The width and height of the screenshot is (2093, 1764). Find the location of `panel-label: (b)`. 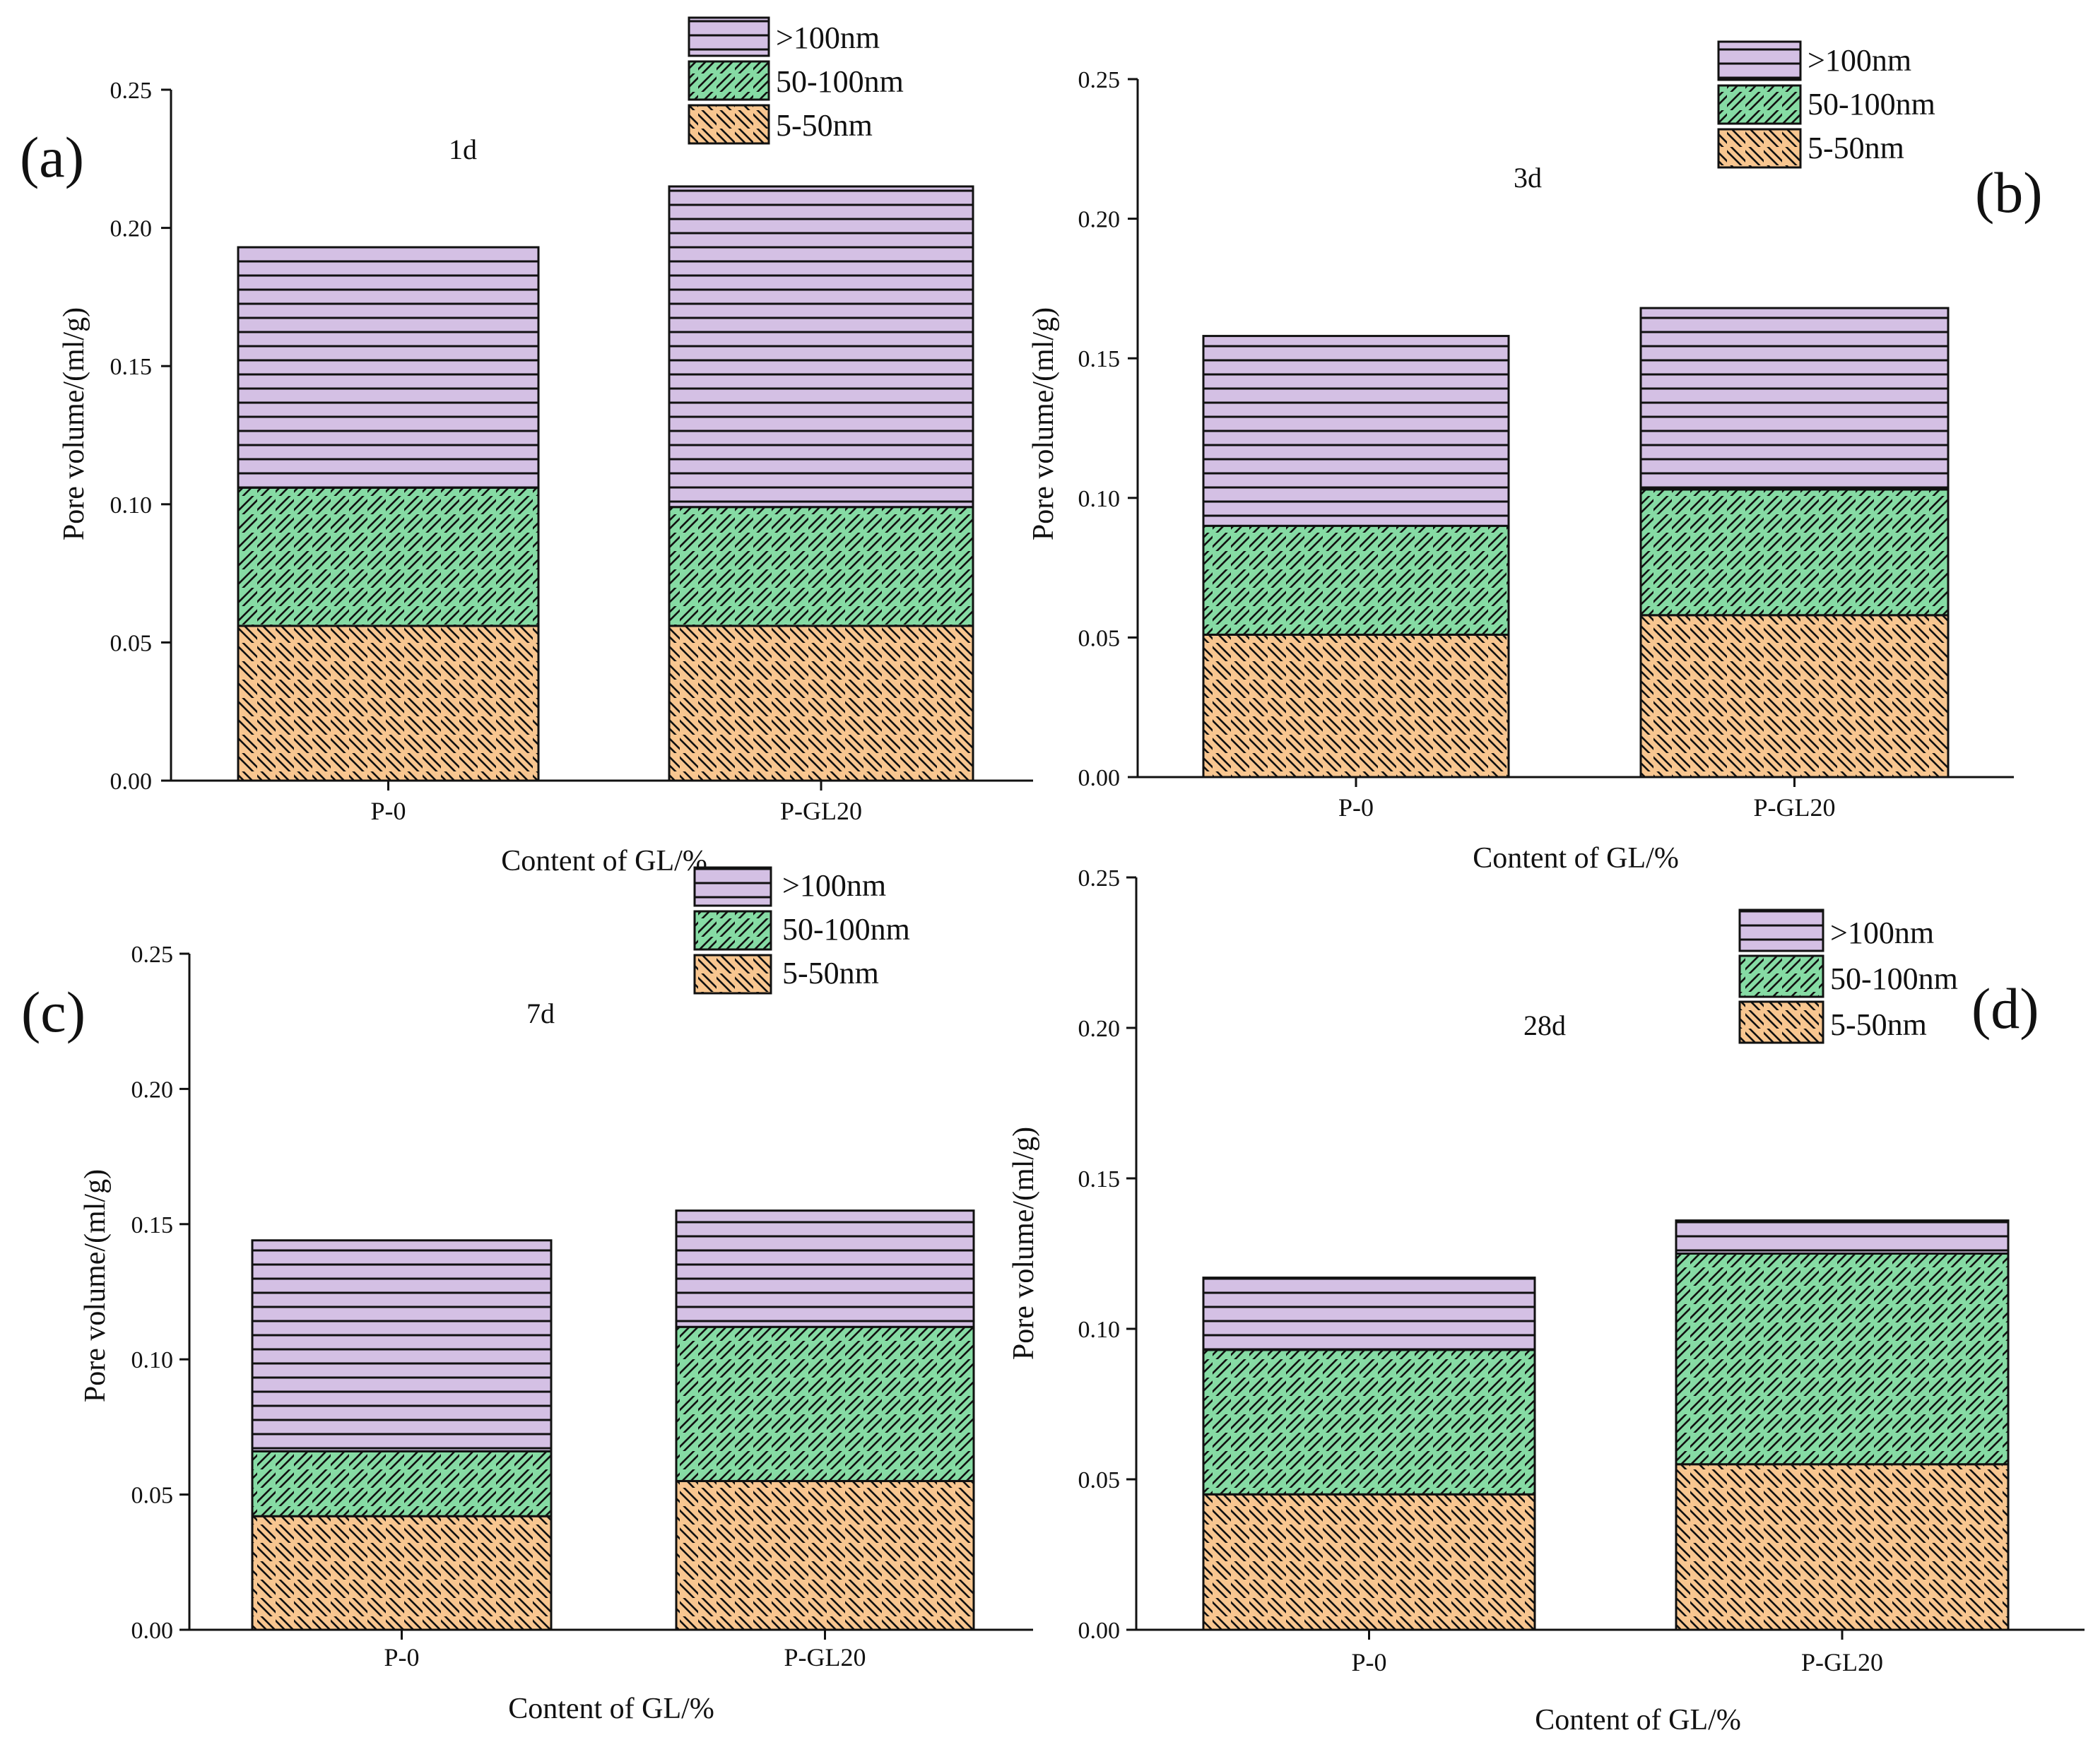

panel-label: (b) is located at coordinates (2009, 192).